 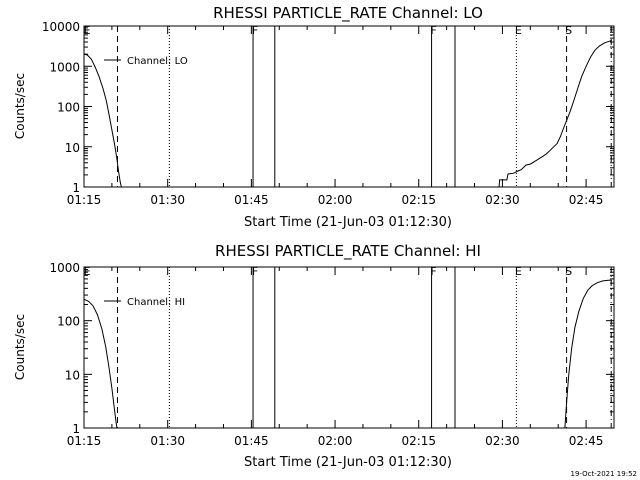 I want to click on y-tick-label: 10000, so click(x=61, y=27).